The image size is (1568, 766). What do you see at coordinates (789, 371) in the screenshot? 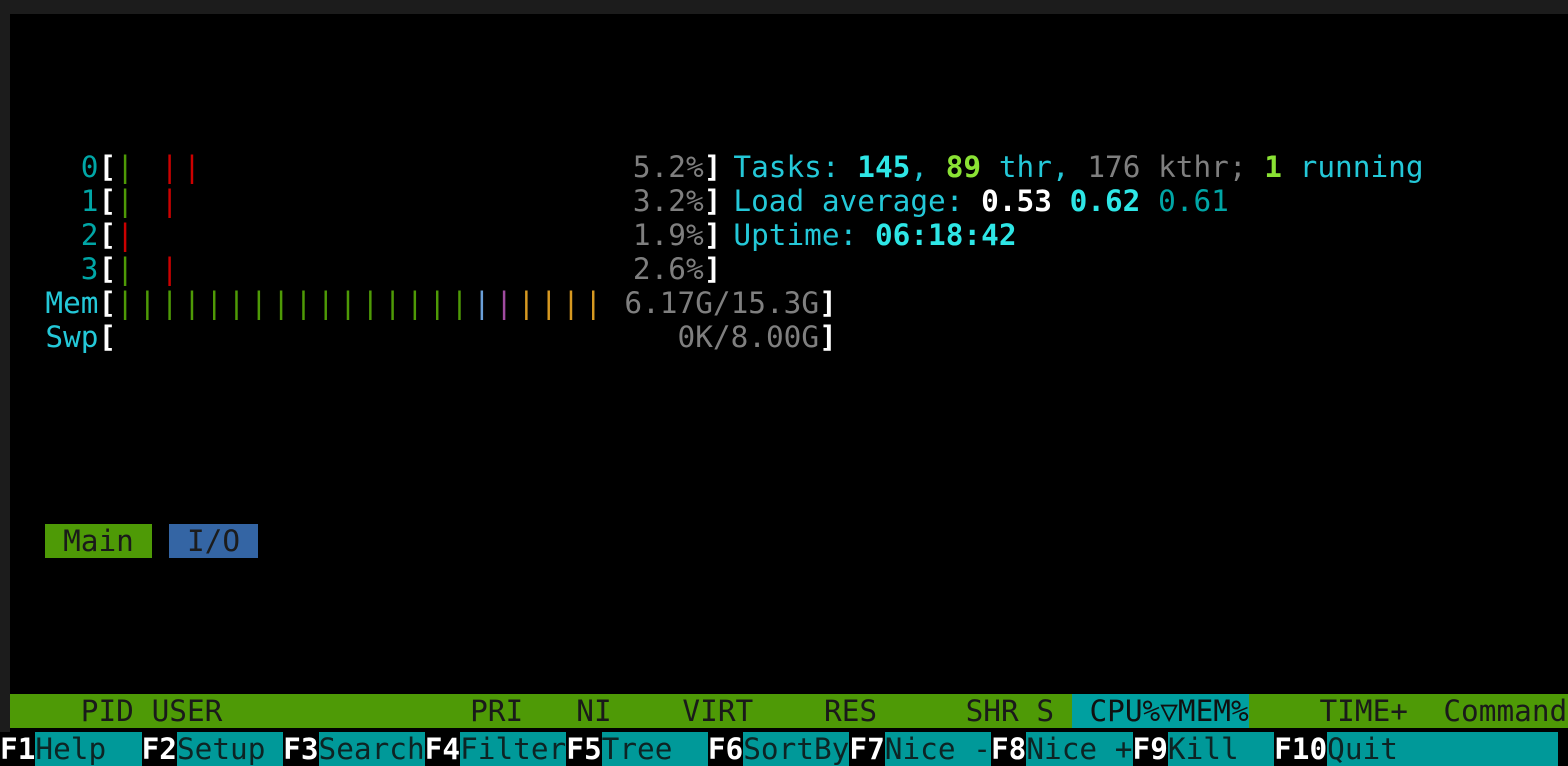
I see `blank-line` at bounding box center [789, 371].